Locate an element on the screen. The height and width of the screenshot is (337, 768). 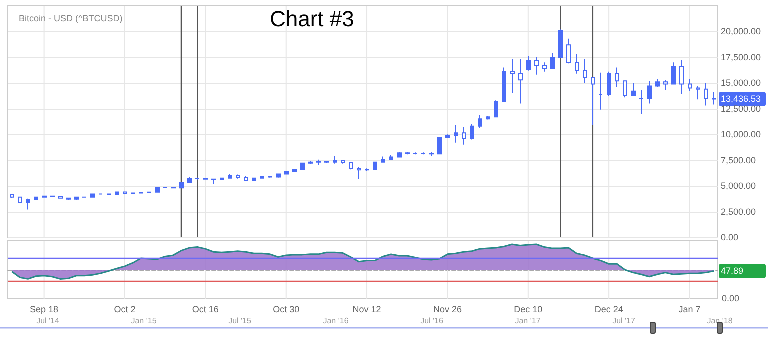
x-tick-label: Jan 7 is located at coordinates (689, 309).